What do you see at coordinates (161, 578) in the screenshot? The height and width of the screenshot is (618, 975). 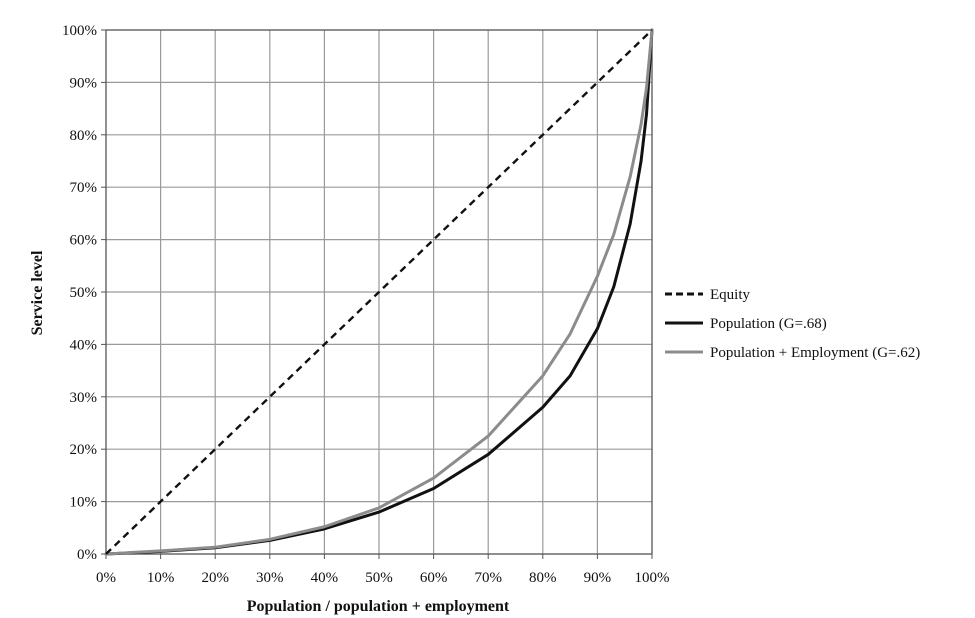 I see `x-tick-label: 10%` at bounding box center [161, 578].